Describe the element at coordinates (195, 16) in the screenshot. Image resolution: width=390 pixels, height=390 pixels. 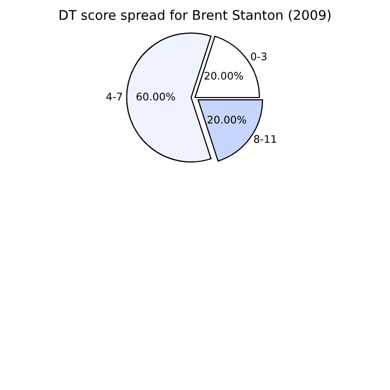
I see `chart-title: DT score spread for Brent Stanton (2009)` at that location.